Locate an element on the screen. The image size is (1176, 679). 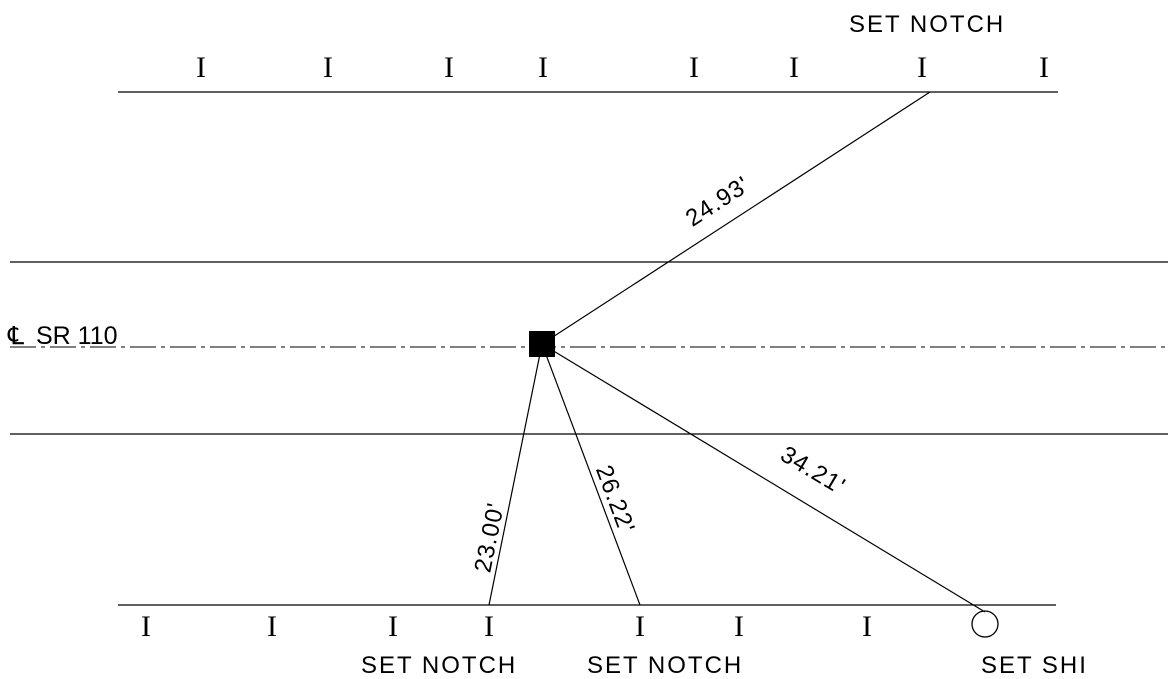
tie-line-top is located at coordinates (736, 218).